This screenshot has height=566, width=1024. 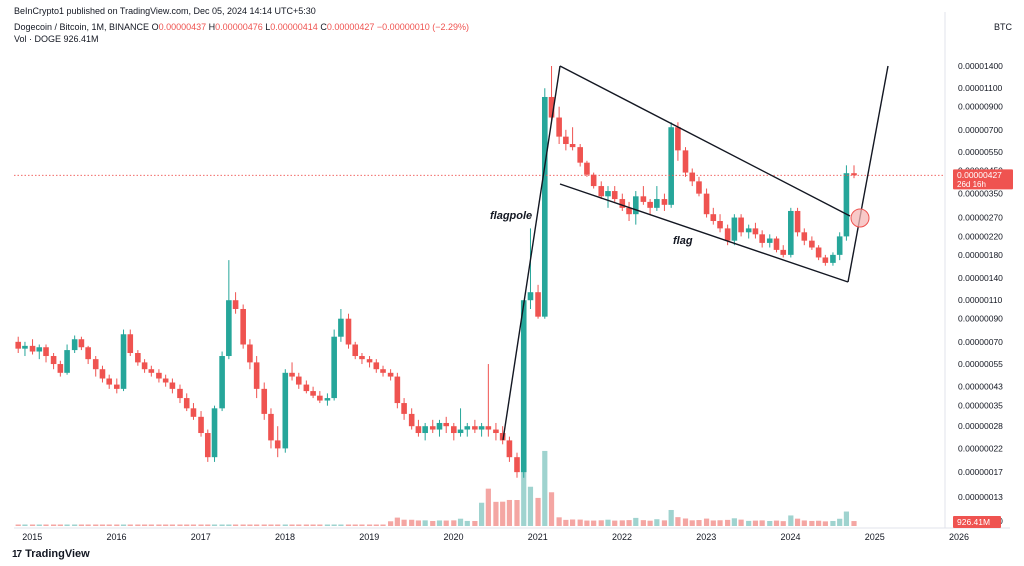 What do you see at coordinates (32, 537) in the screenshot?
I see `x-tick-label: 2015` at bounding box center [32, 537].